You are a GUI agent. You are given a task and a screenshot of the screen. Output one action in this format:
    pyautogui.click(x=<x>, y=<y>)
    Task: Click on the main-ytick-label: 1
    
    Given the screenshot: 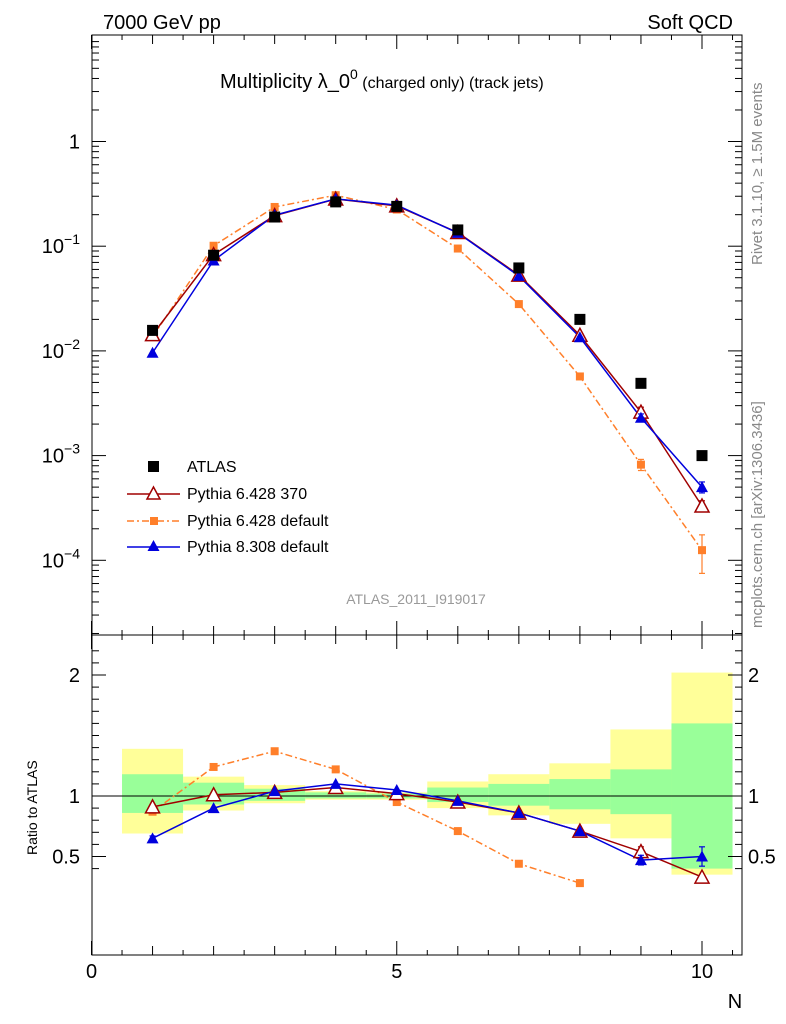 What is the action you would take?
    pyautogui.click(x=74, y=143)
    